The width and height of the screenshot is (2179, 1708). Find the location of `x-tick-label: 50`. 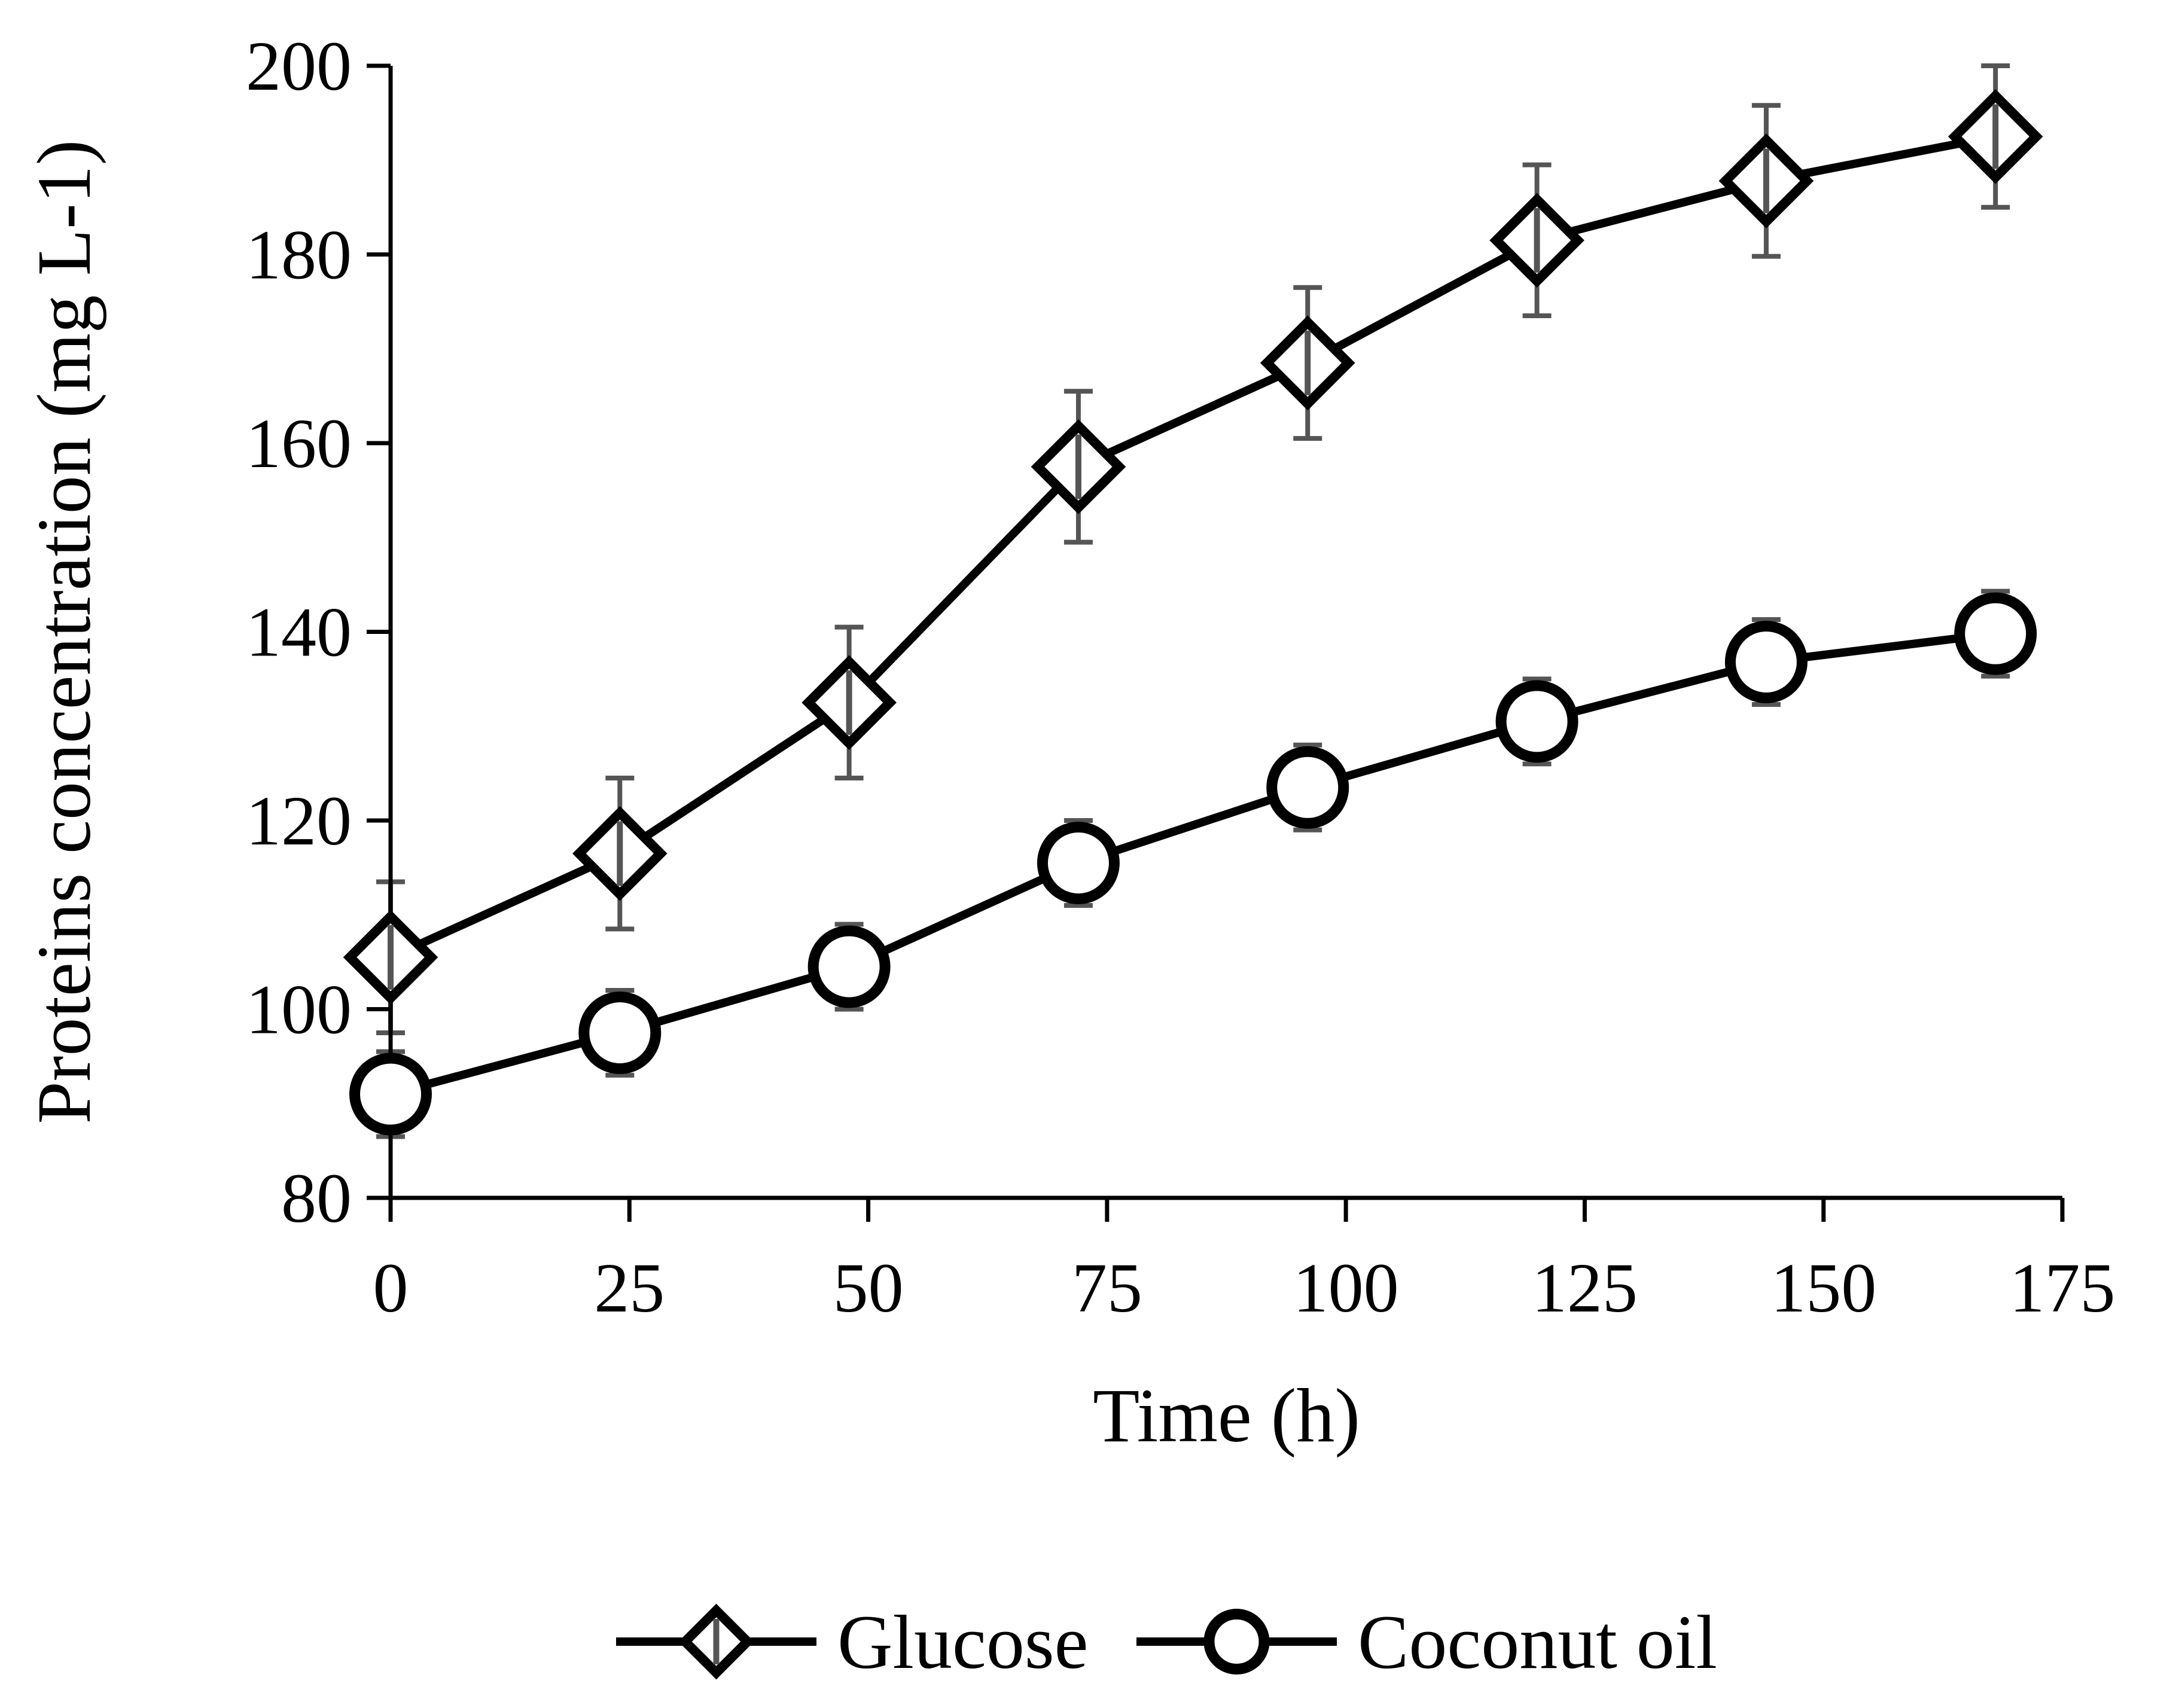

x-tick-label: 50 is located at coordinates (868, 1288).